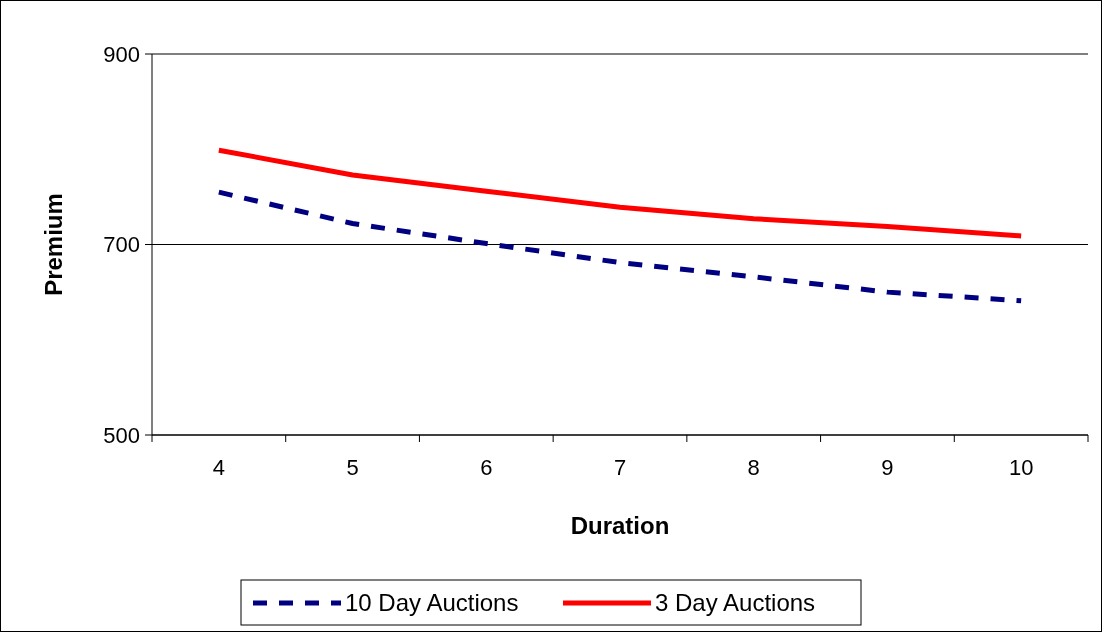 Image resolution: width=1102 pixels, height=632 pixels. I want to click on x-tick-label: 9, so click(887, 467).